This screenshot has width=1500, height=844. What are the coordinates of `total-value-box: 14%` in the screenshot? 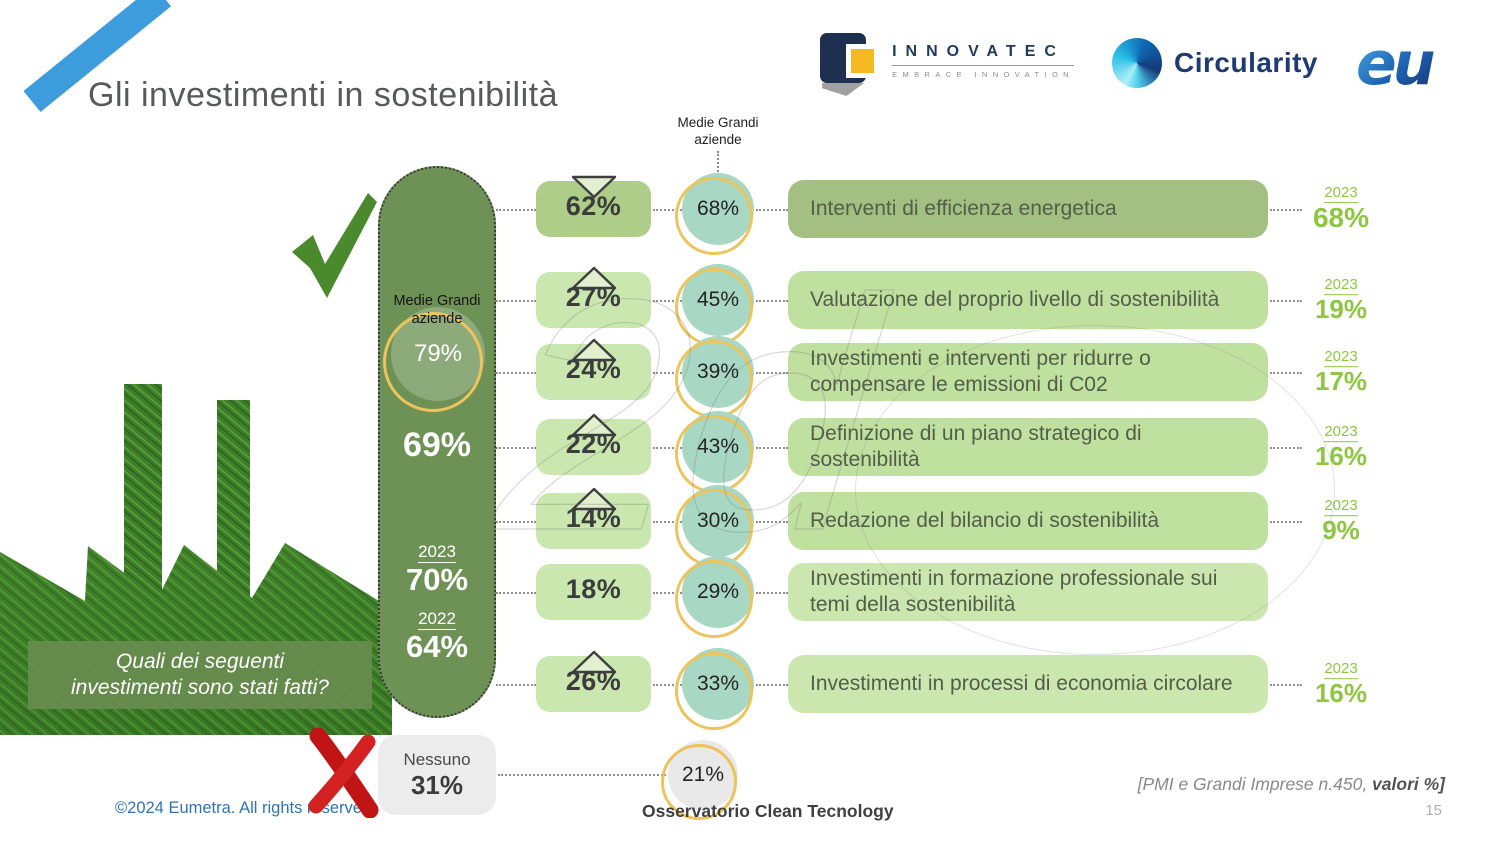 It's located at (593, 518).